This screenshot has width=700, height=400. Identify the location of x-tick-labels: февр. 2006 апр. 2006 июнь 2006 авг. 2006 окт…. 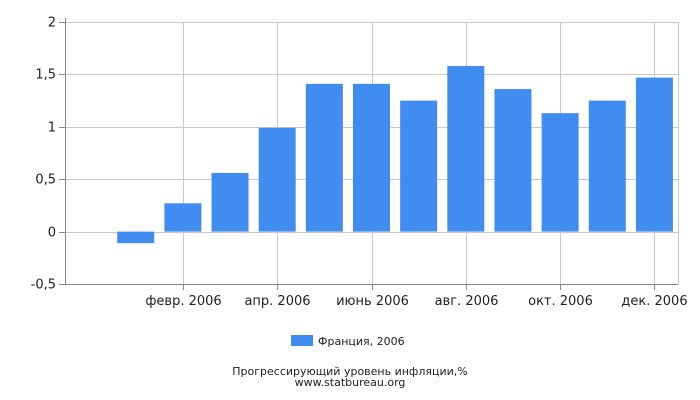
(416, 301).